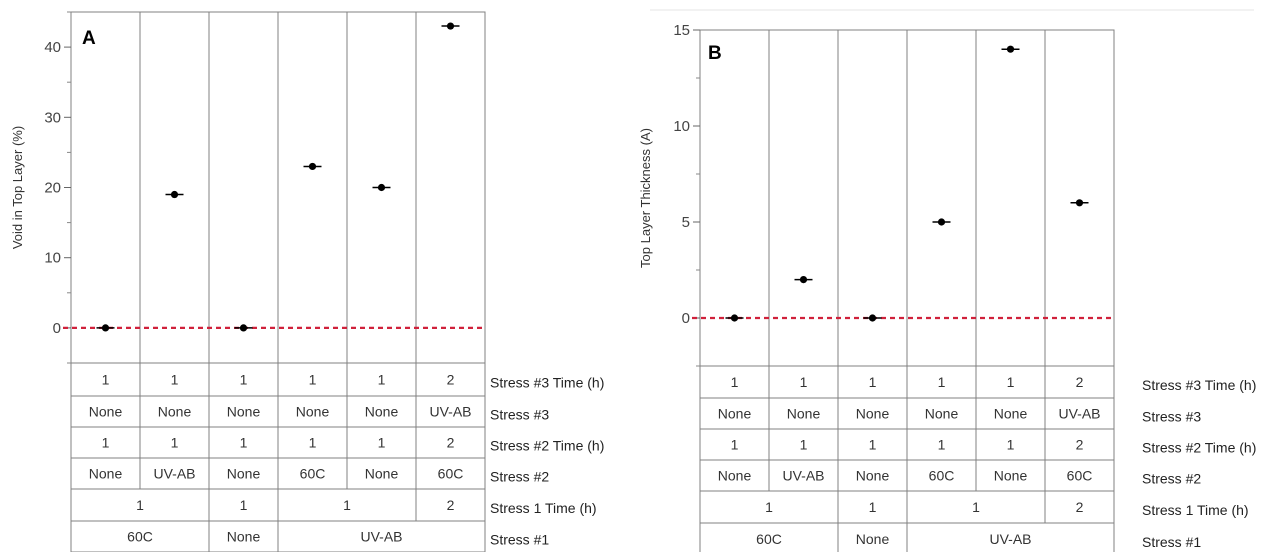 The width and height of the screenshot is (1281, 552). Describe the element at coordinates (17, 187) in the screenshot. I see `y-axis-label: Void in Top Layer (%)` at that location.